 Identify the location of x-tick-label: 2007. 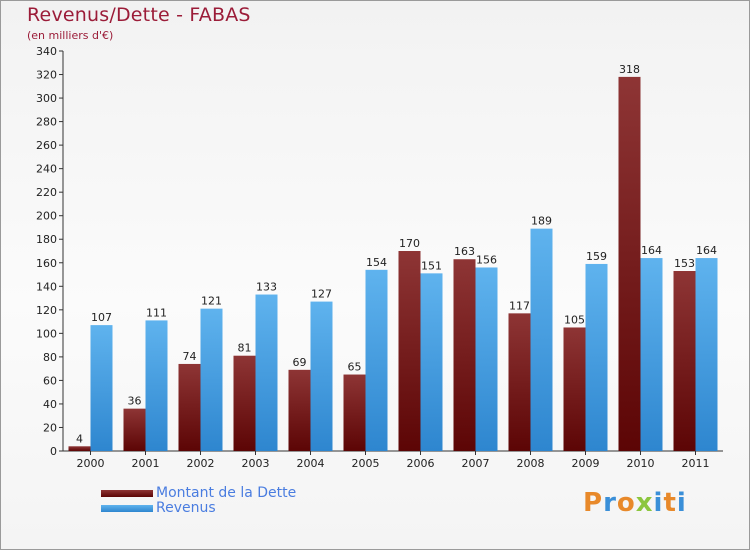
(476, 463).